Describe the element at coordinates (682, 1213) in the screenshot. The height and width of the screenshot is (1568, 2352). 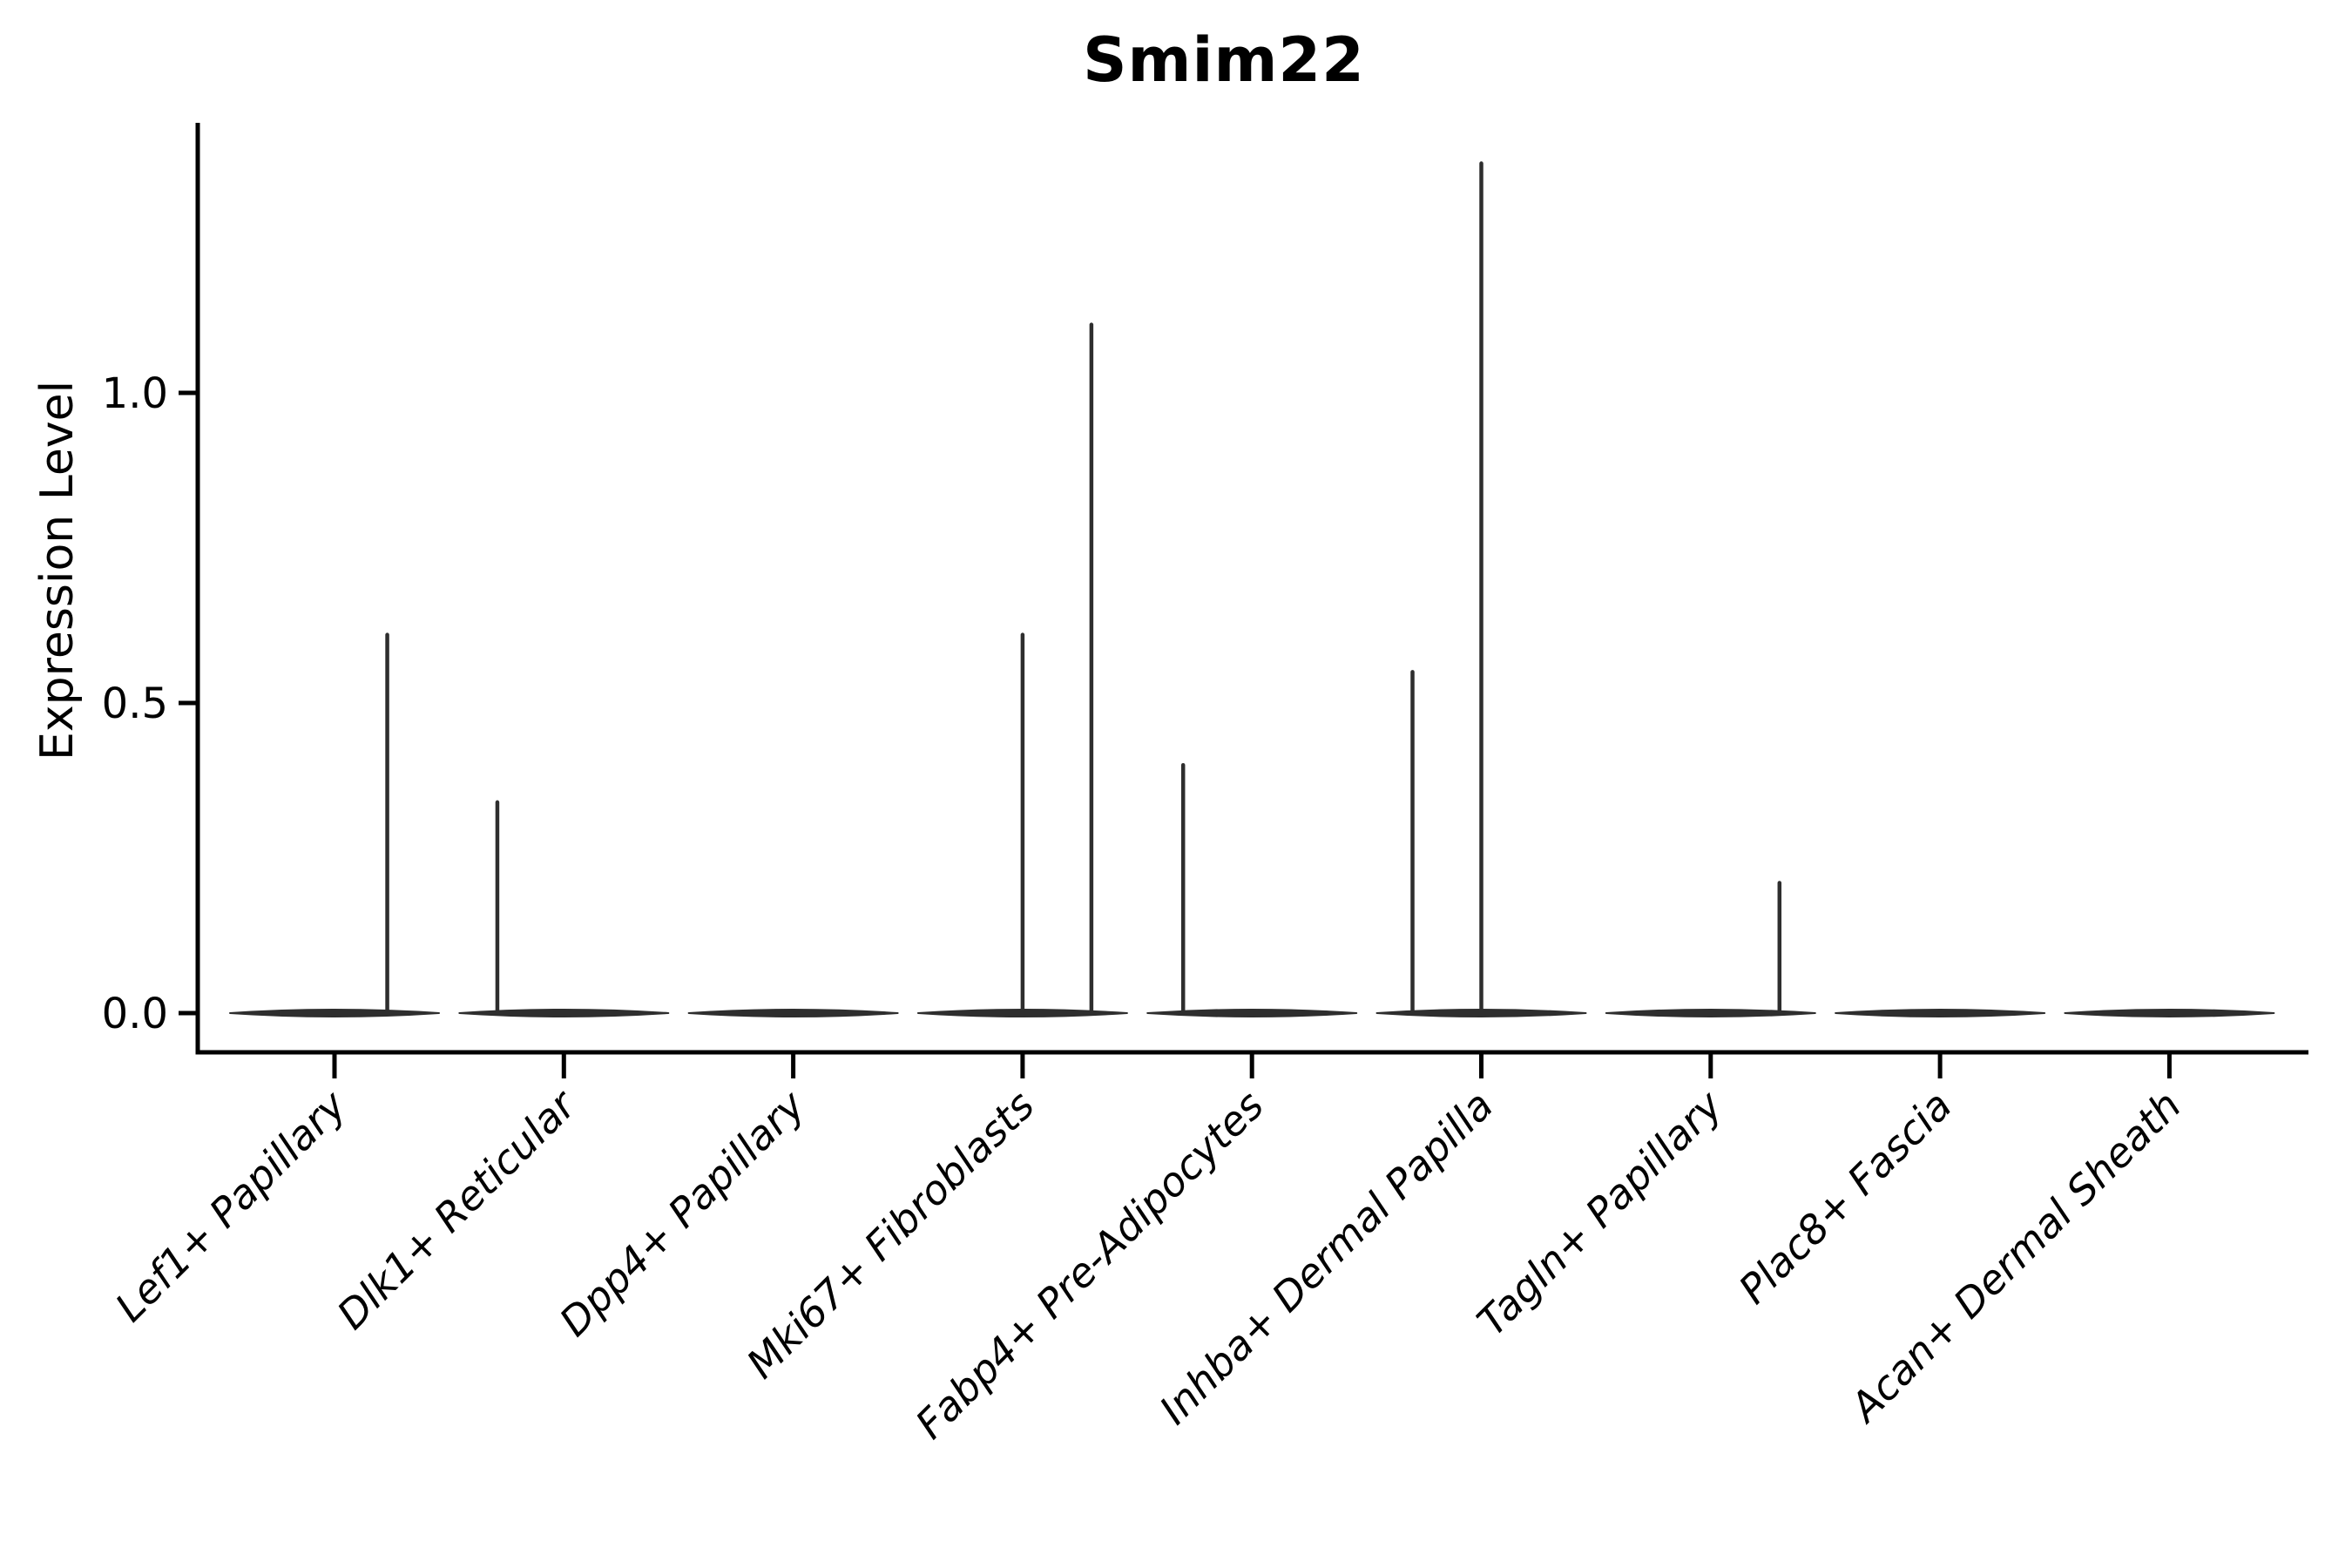
I see `x-tick-label: Dpp4+ Papillary` at that location.